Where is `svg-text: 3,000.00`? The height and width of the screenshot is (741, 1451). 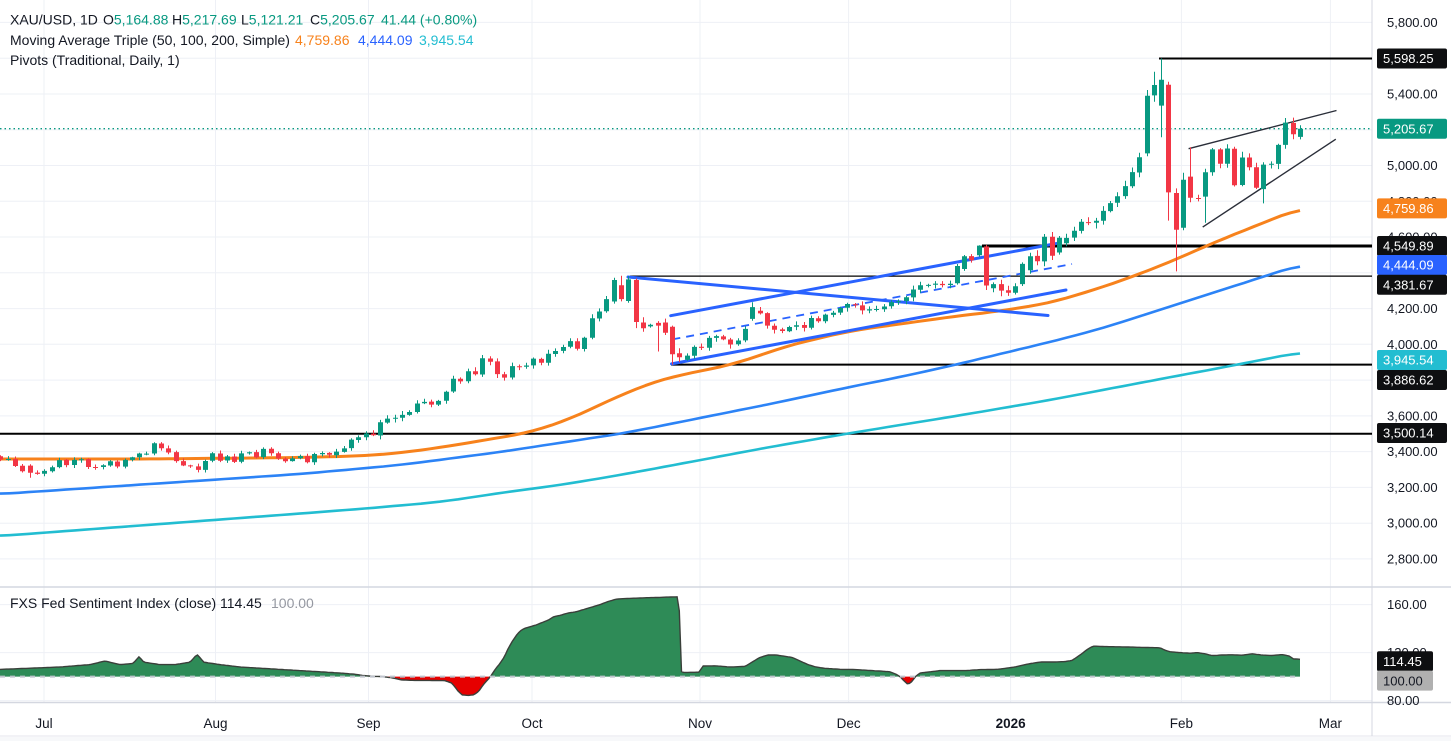 svg-text: 3,000.00 is located at coordinates (1412, 523).